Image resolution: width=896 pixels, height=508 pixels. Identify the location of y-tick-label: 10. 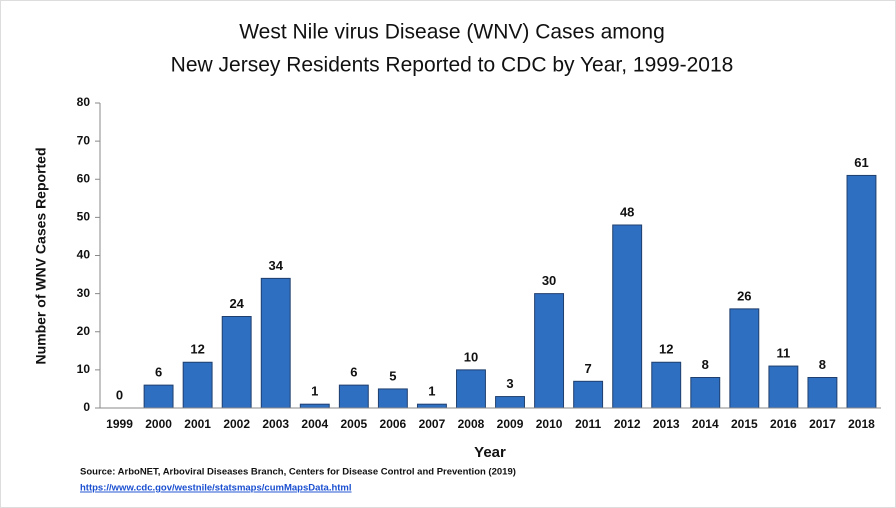
(84, 369).